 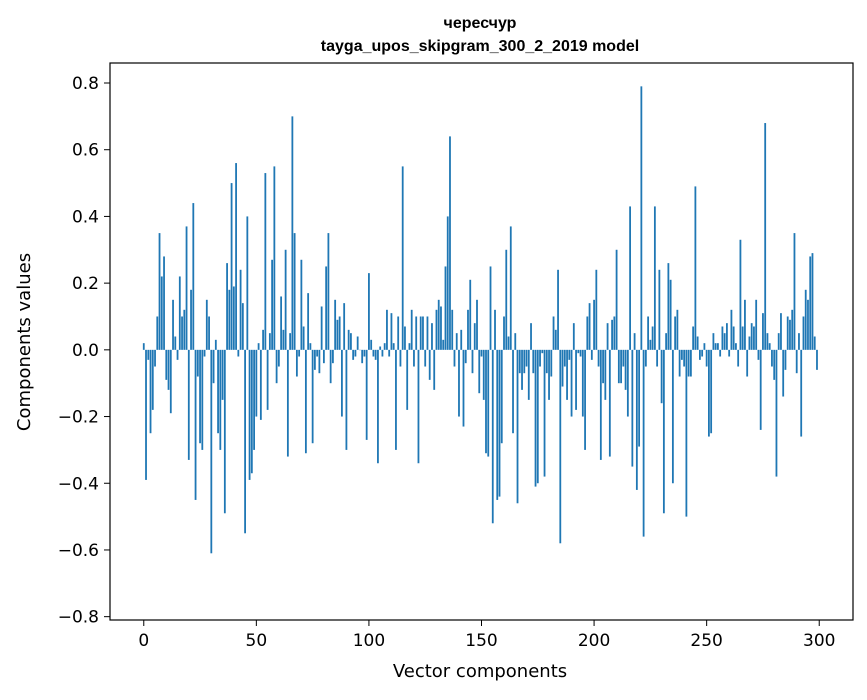 I want to click on y-axis-ticks: −0.8−0.6−0.4−0.20.00.20.40.60.8, so click(x=84, y=351).